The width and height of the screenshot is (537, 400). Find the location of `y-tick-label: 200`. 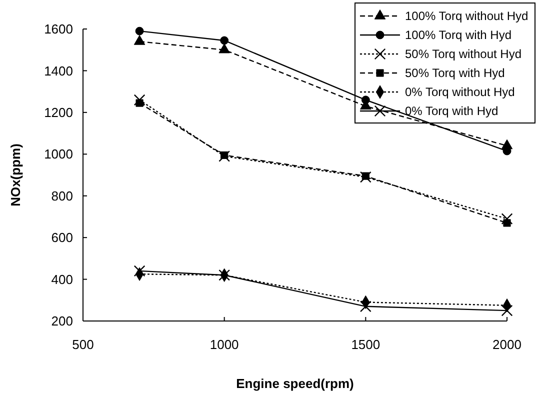

y-tick-label: 200 is located at coordinates (62, 321).